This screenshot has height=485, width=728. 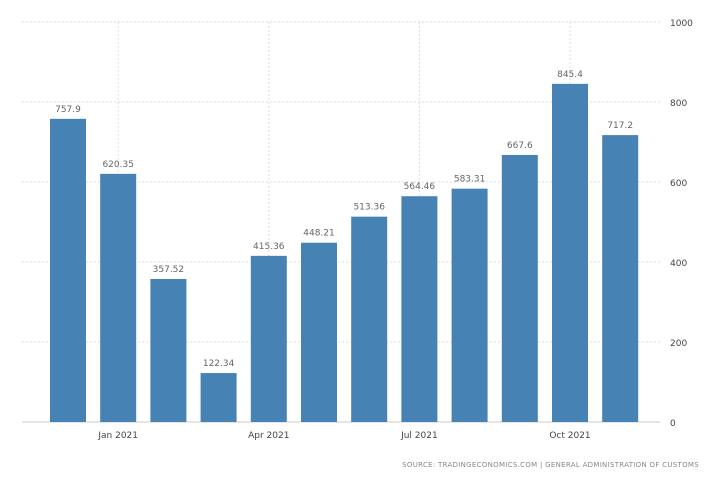 I want to click on x-tick-label: Jul 2021, so click(x=419, y=436).